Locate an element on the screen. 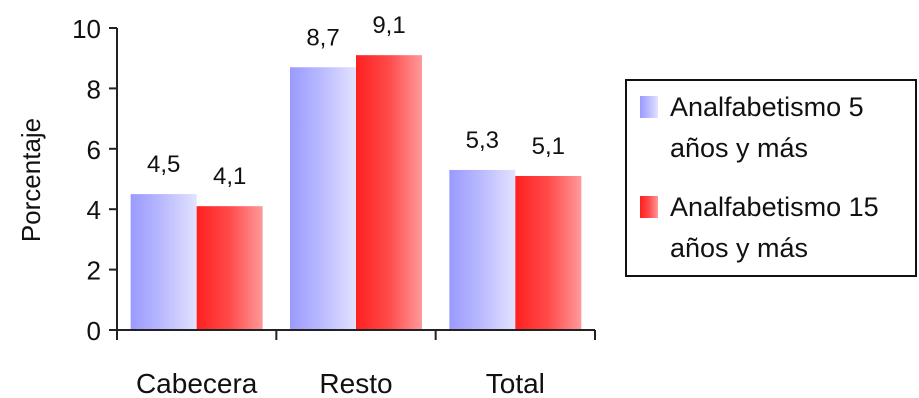  legend-label-series-2-line-1: Analfabetismo 15 is located at coordinates (774, 207).